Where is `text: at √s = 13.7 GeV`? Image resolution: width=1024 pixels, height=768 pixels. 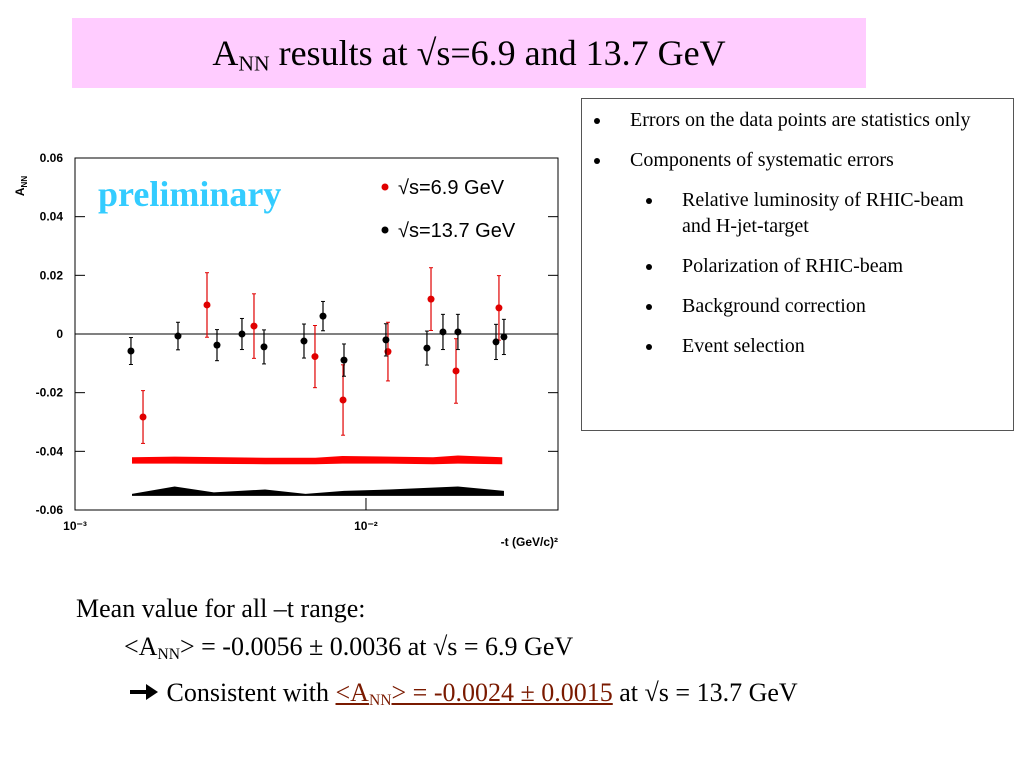 text: at √s = 13.7 GeV is located at coordinates (705, 692).